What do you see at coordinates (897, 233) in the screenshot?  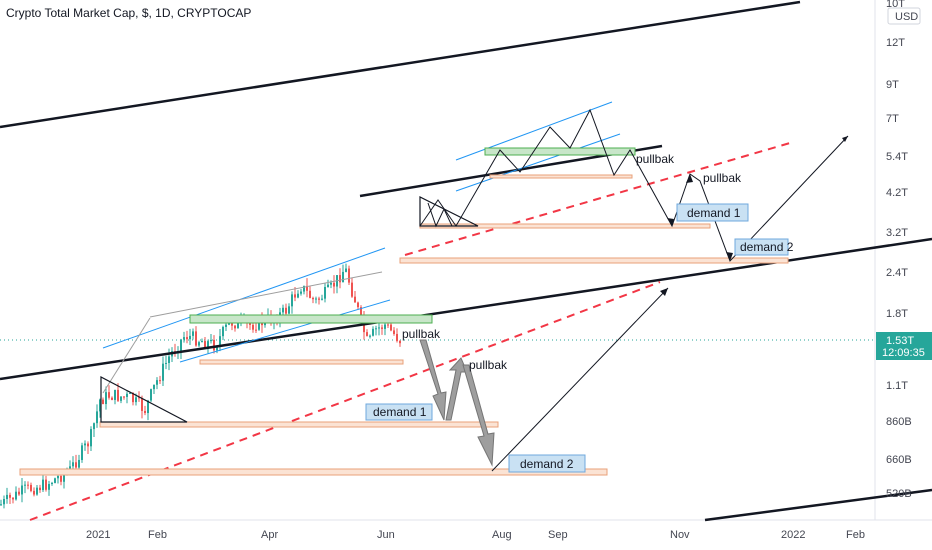 I see `y-tick: 3.2T` at bounding box center [897, 233].